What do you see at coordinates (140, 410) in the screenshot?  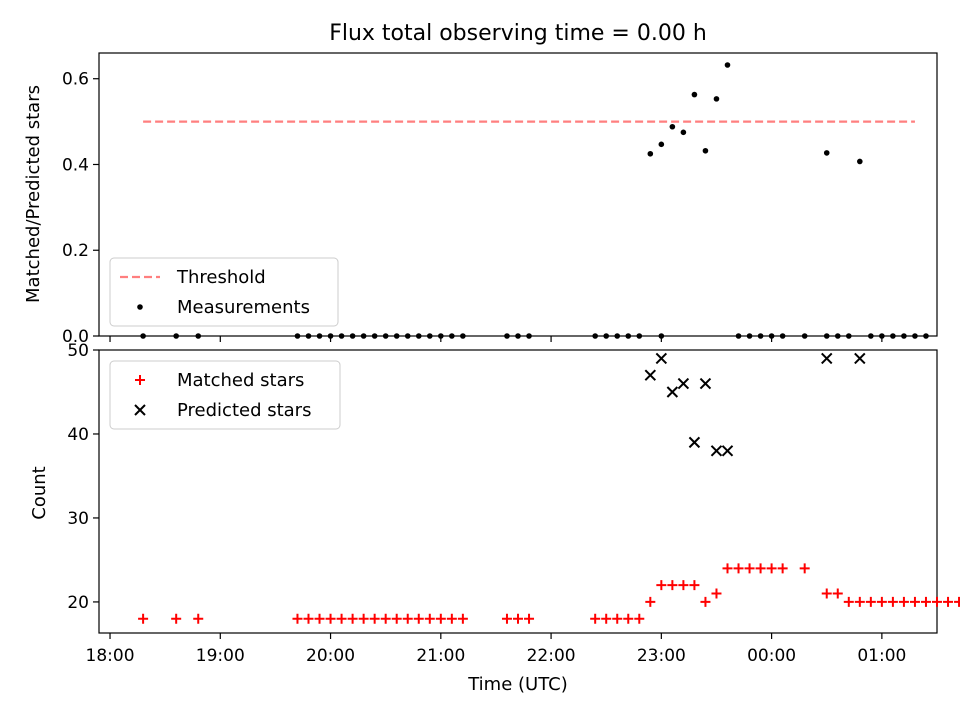 I see `legend-predicted-swatch` at bounding box center [140, 410].